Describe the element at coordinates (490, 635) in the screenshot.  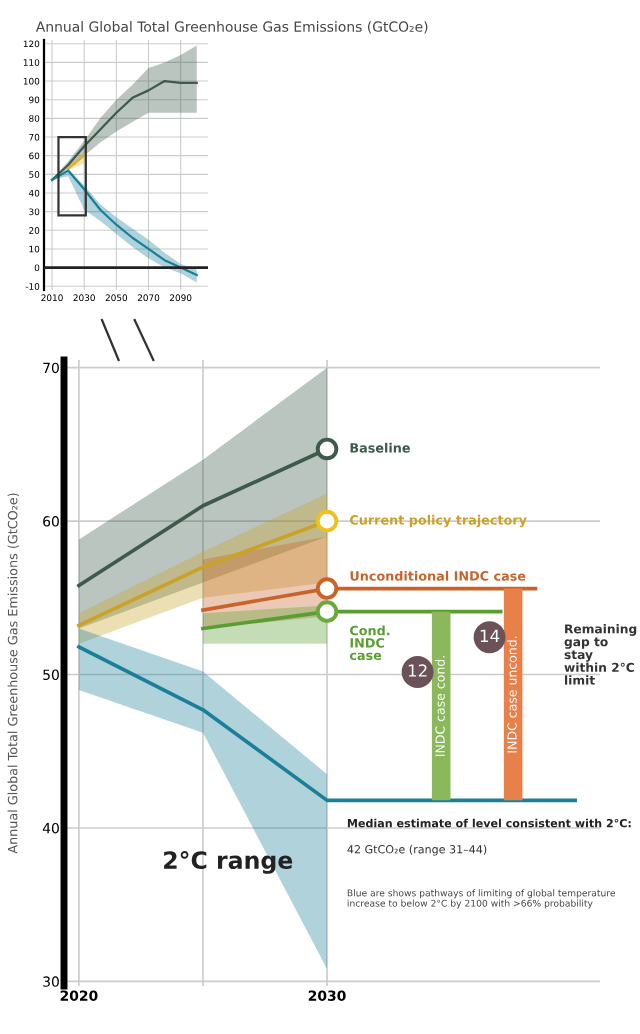
I see `data-label: 14` at that location.